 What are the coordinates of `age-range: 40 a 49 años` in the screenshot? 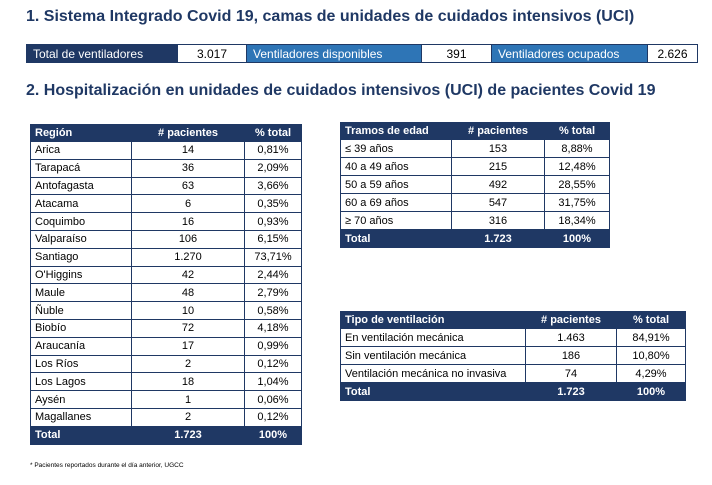 It's located at (396, 166).